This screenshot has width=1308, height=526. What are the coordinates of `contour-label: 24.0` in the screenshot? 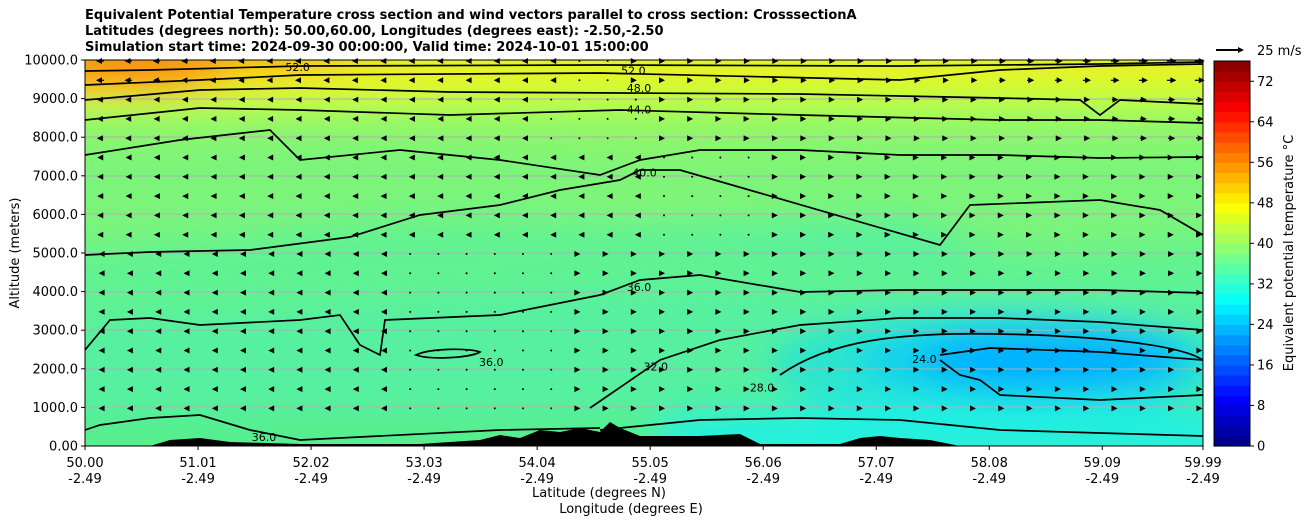 It's located at (924, 359).